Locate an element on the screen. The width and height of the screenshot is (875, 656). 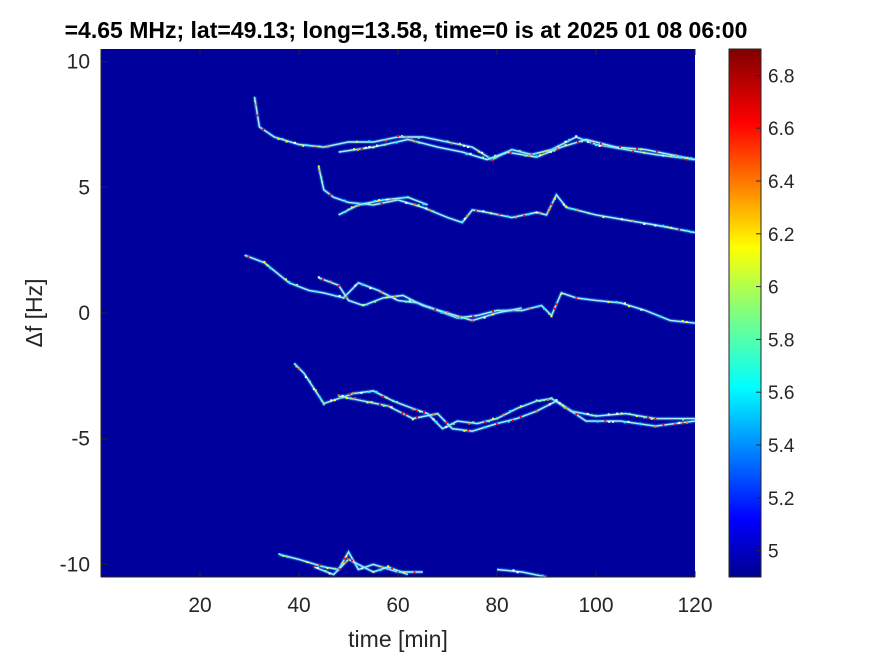
colorbar-tick-label: 6 is located at coordinates (773, 288).